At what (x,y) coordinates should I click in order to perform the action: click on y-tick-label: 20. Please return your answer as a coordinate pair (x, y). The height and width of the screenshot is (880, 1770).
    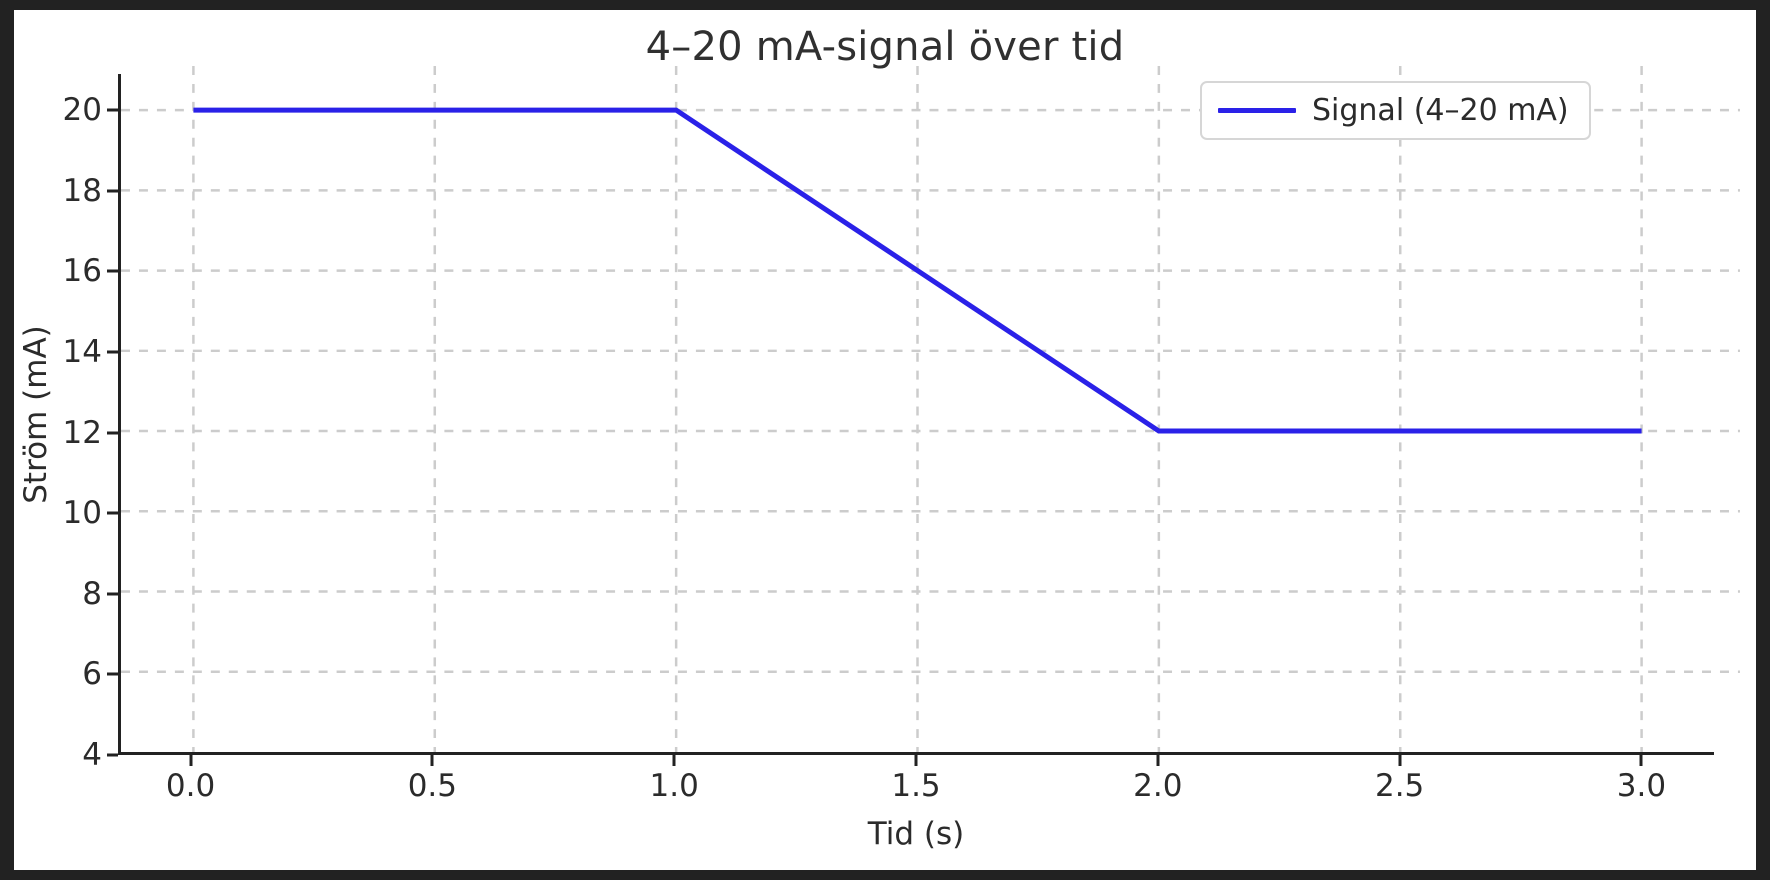
    Looking at the image, I should click on (82, 110).